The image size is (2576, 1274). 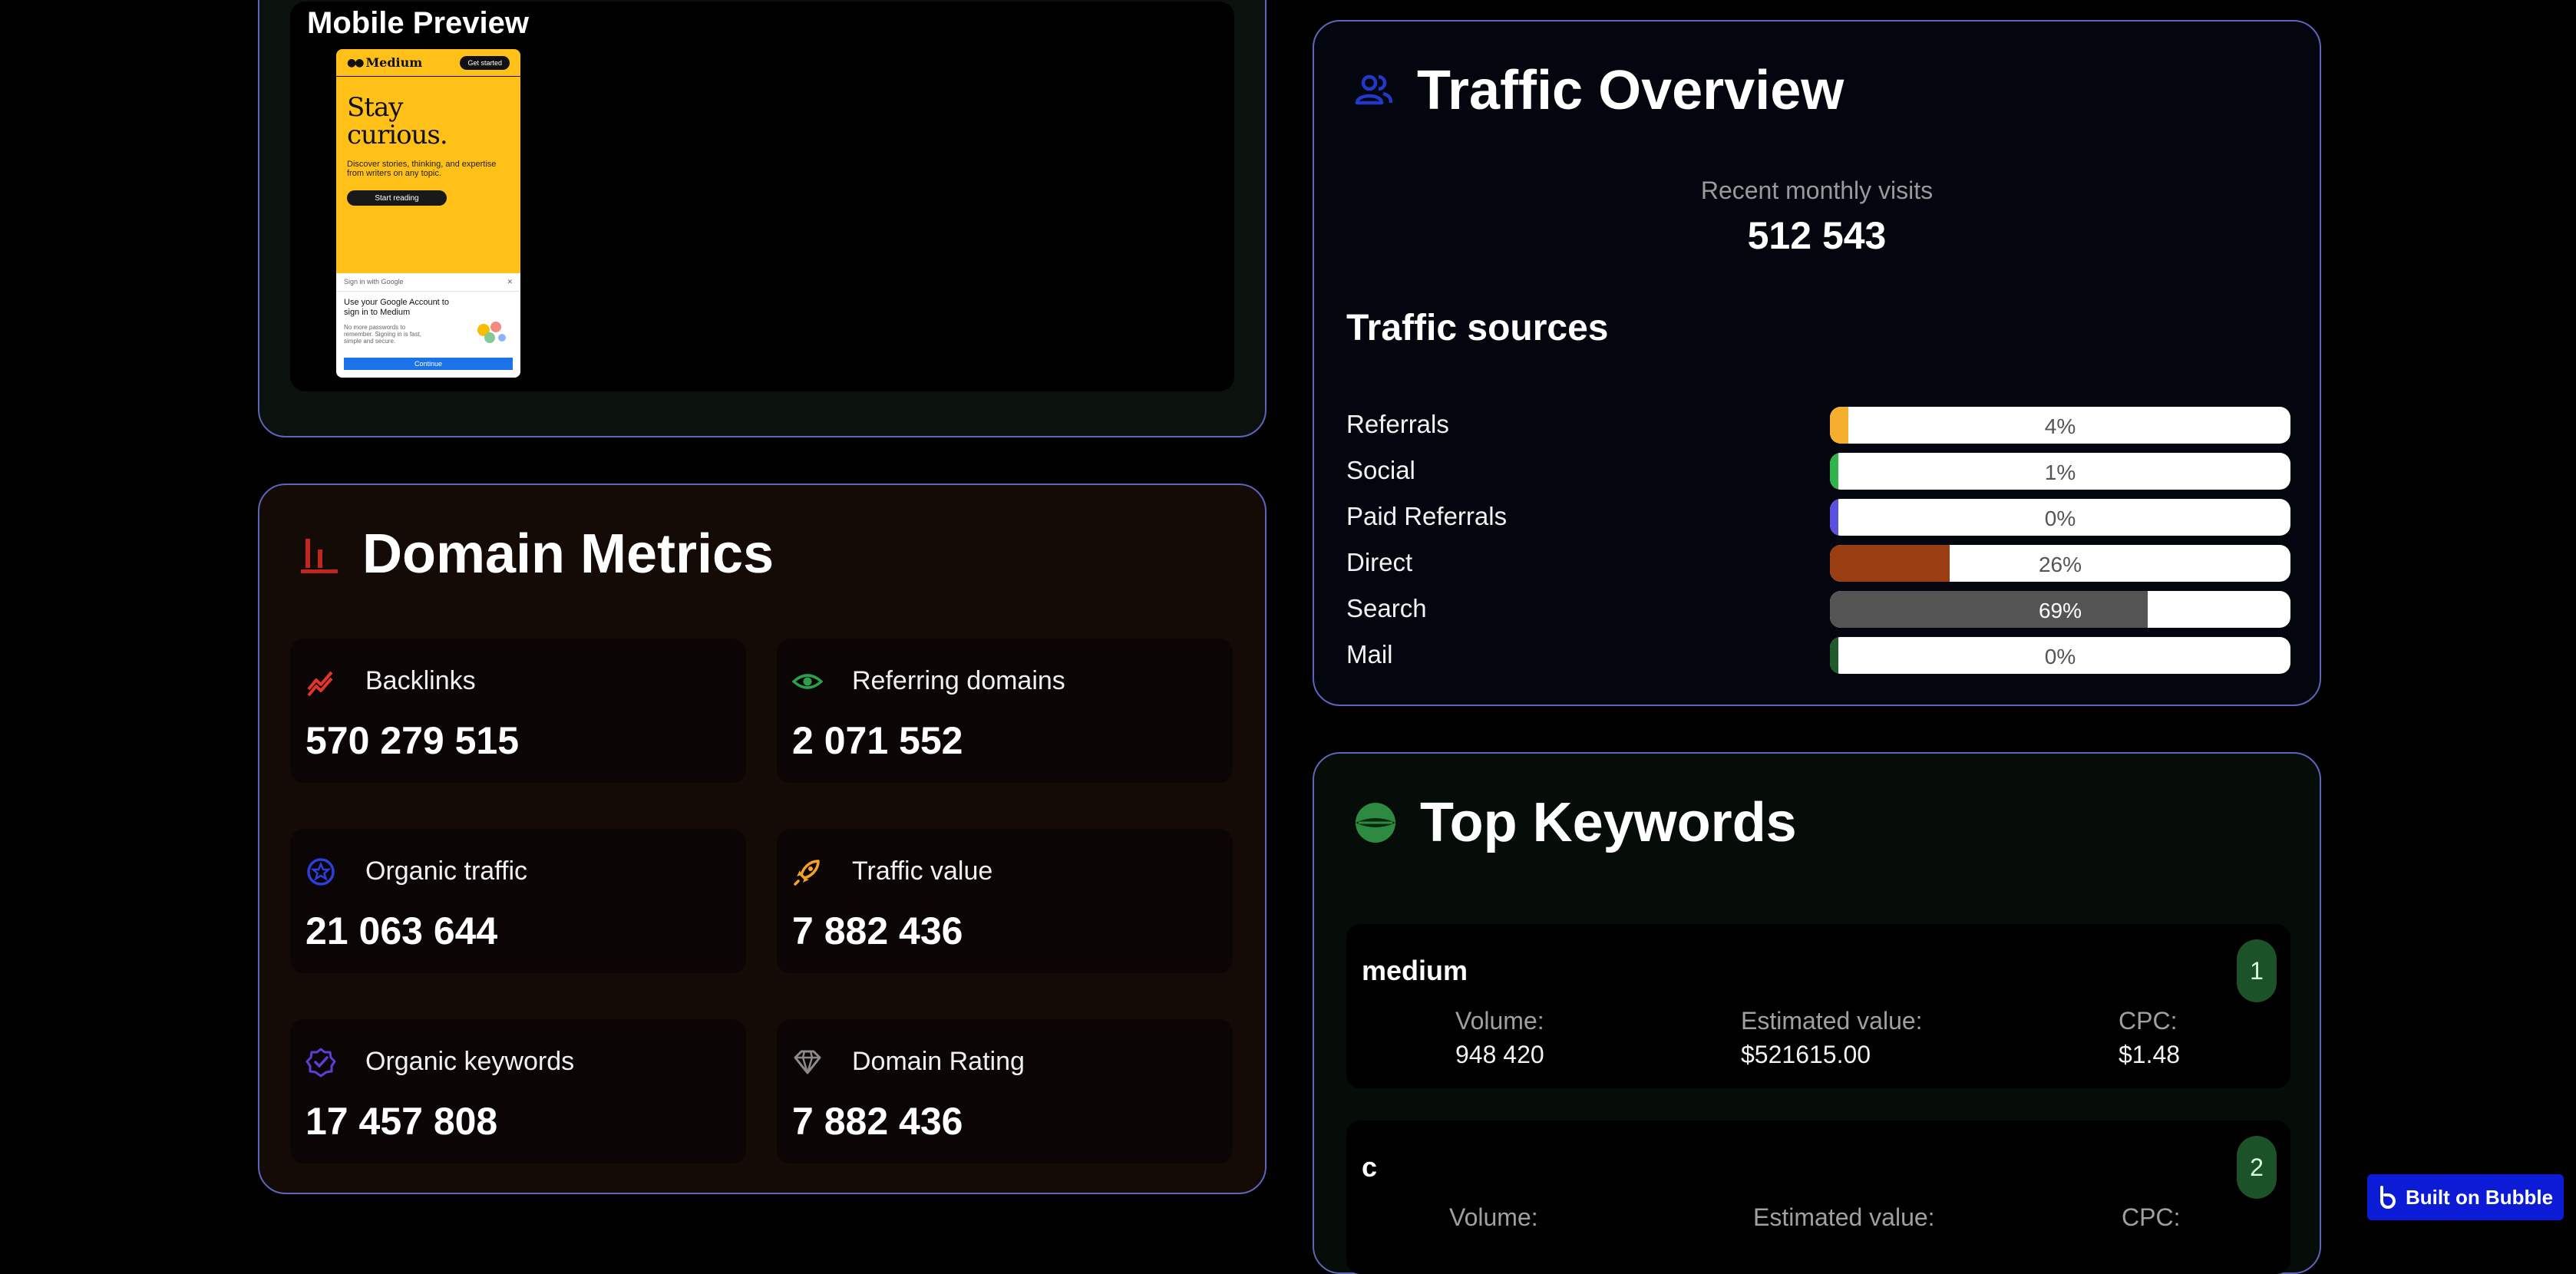 I want to click on traffic-overview-header: Traffic Overview, so click(x=1598, y=90).